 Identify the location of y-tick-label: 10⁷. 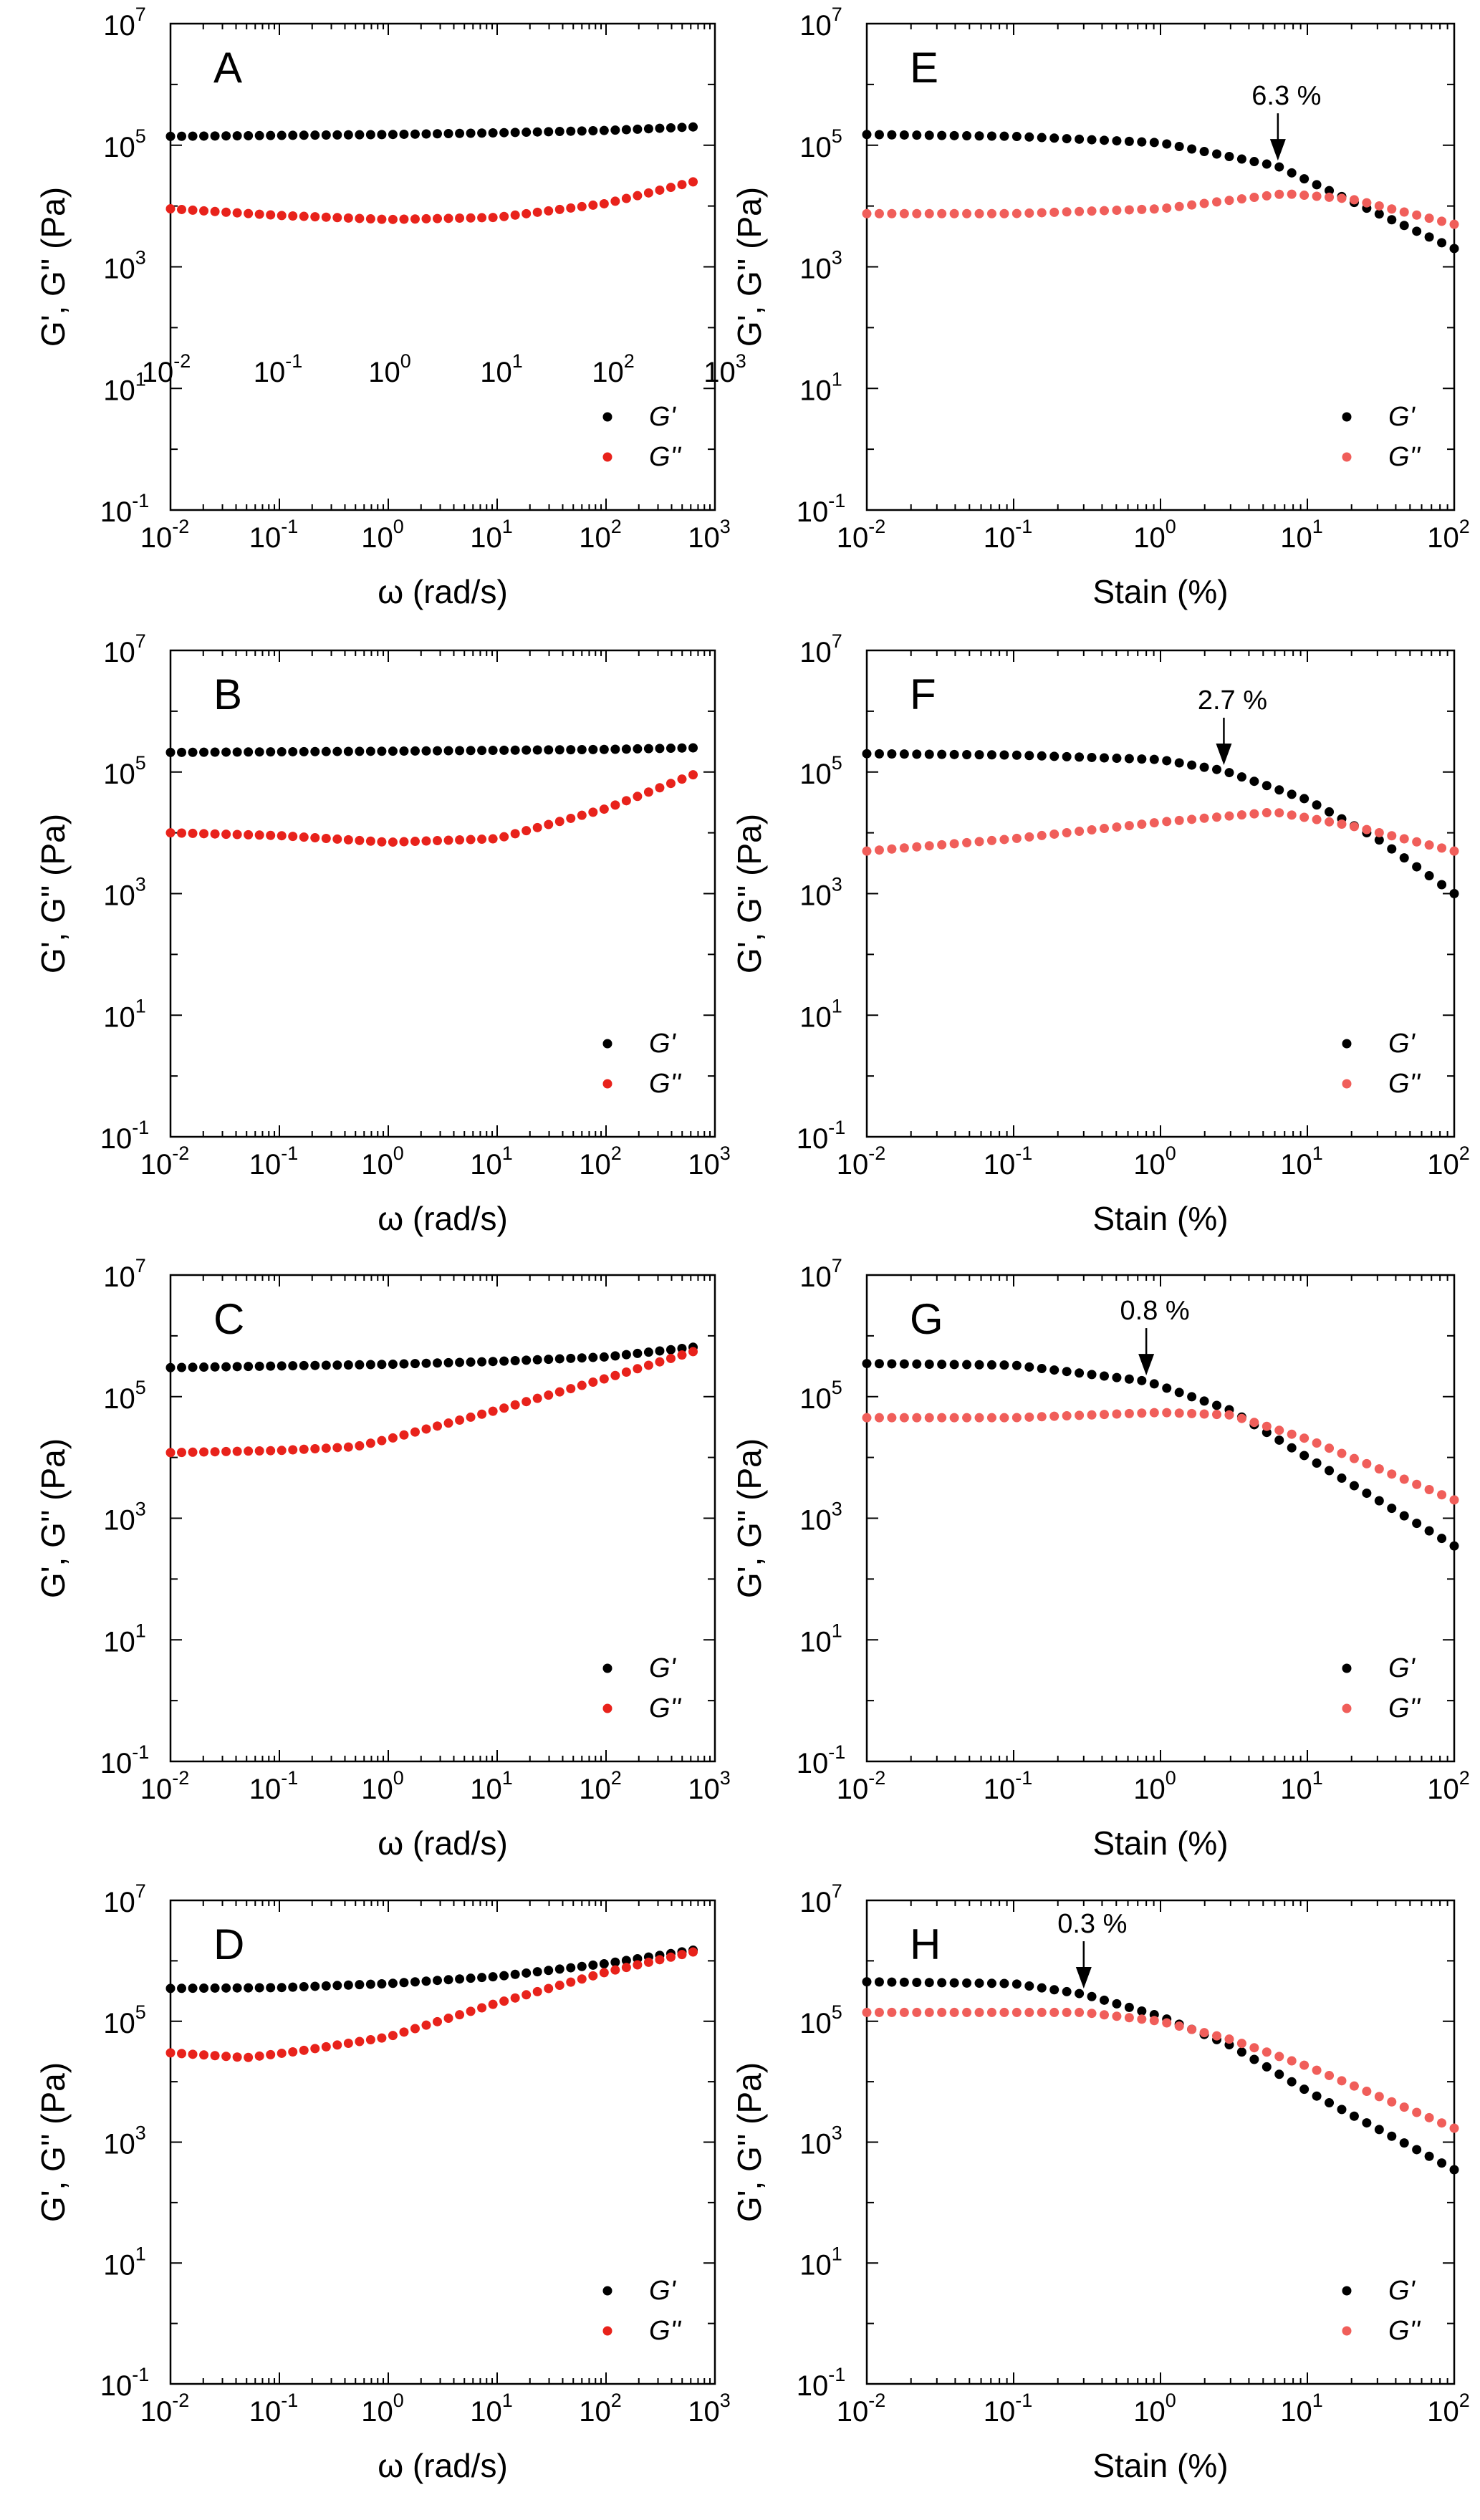
(124, 1899).